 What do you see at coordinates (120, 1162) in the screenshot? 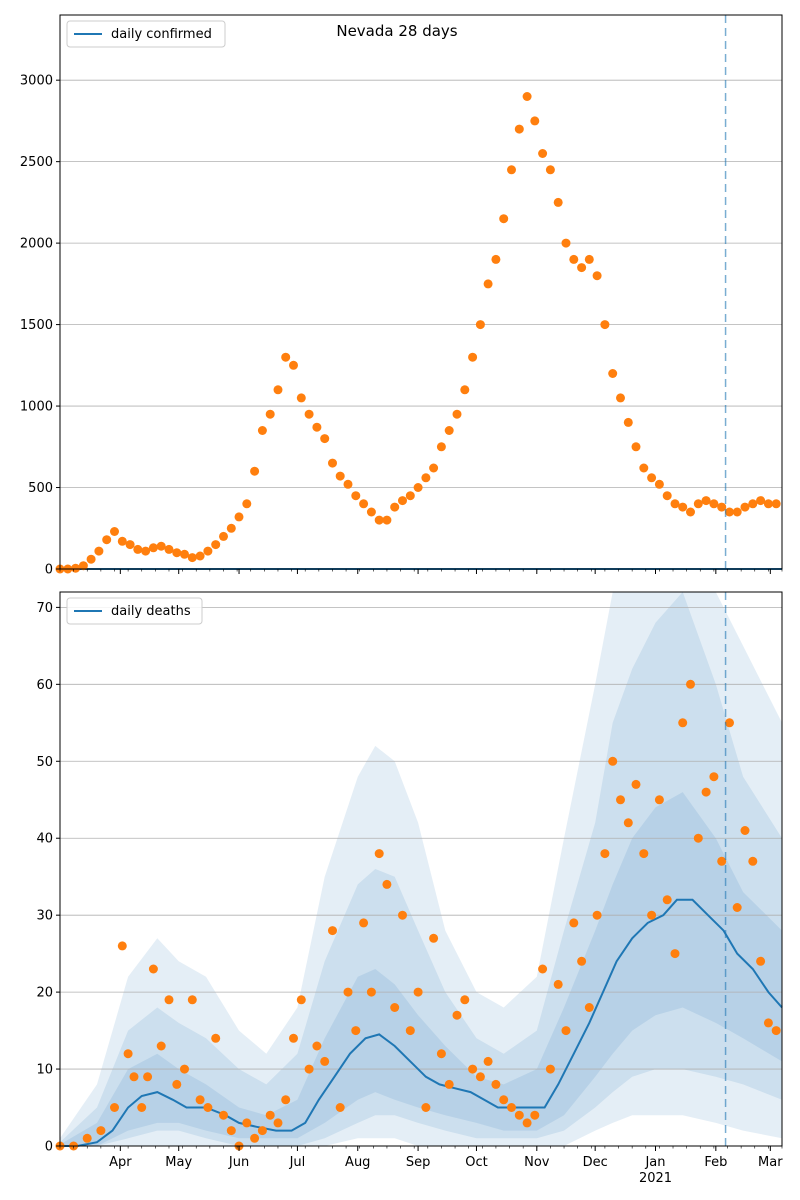
I see `x-tick-label: Apr` at bounding box center [120, 1162].